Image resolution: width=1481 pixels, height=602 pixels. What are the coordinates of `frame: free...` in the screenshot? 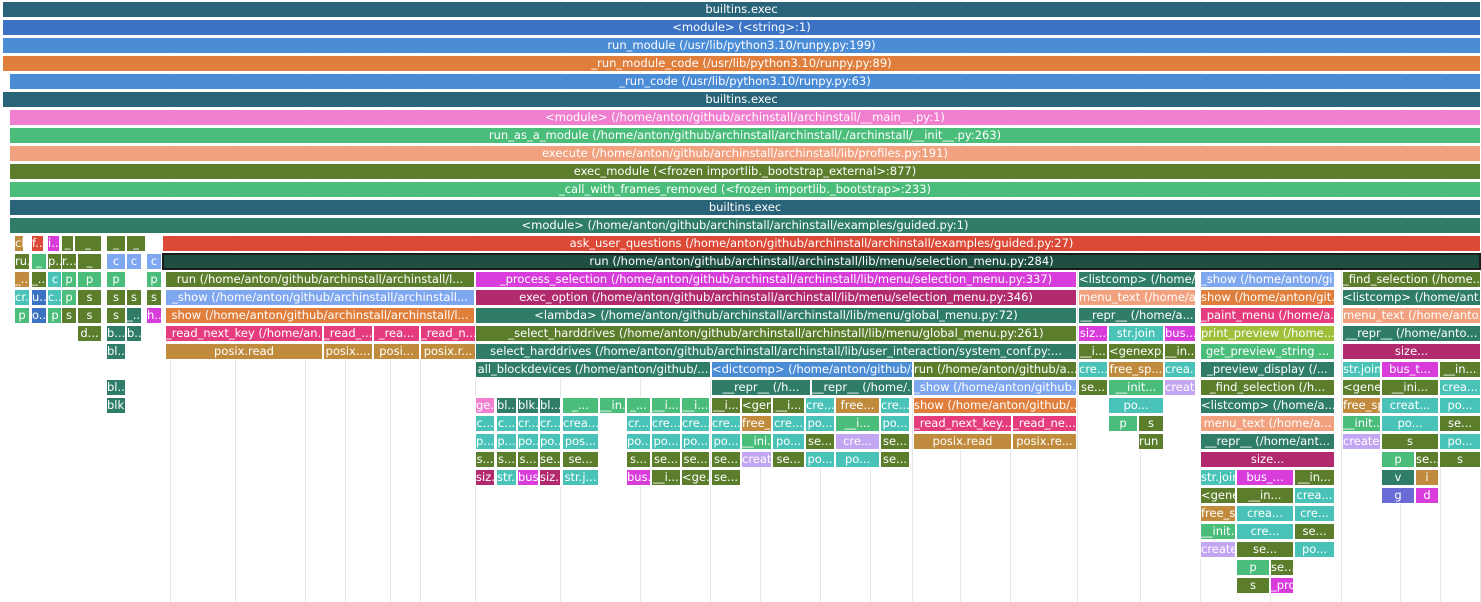 It's located at (857, 405).